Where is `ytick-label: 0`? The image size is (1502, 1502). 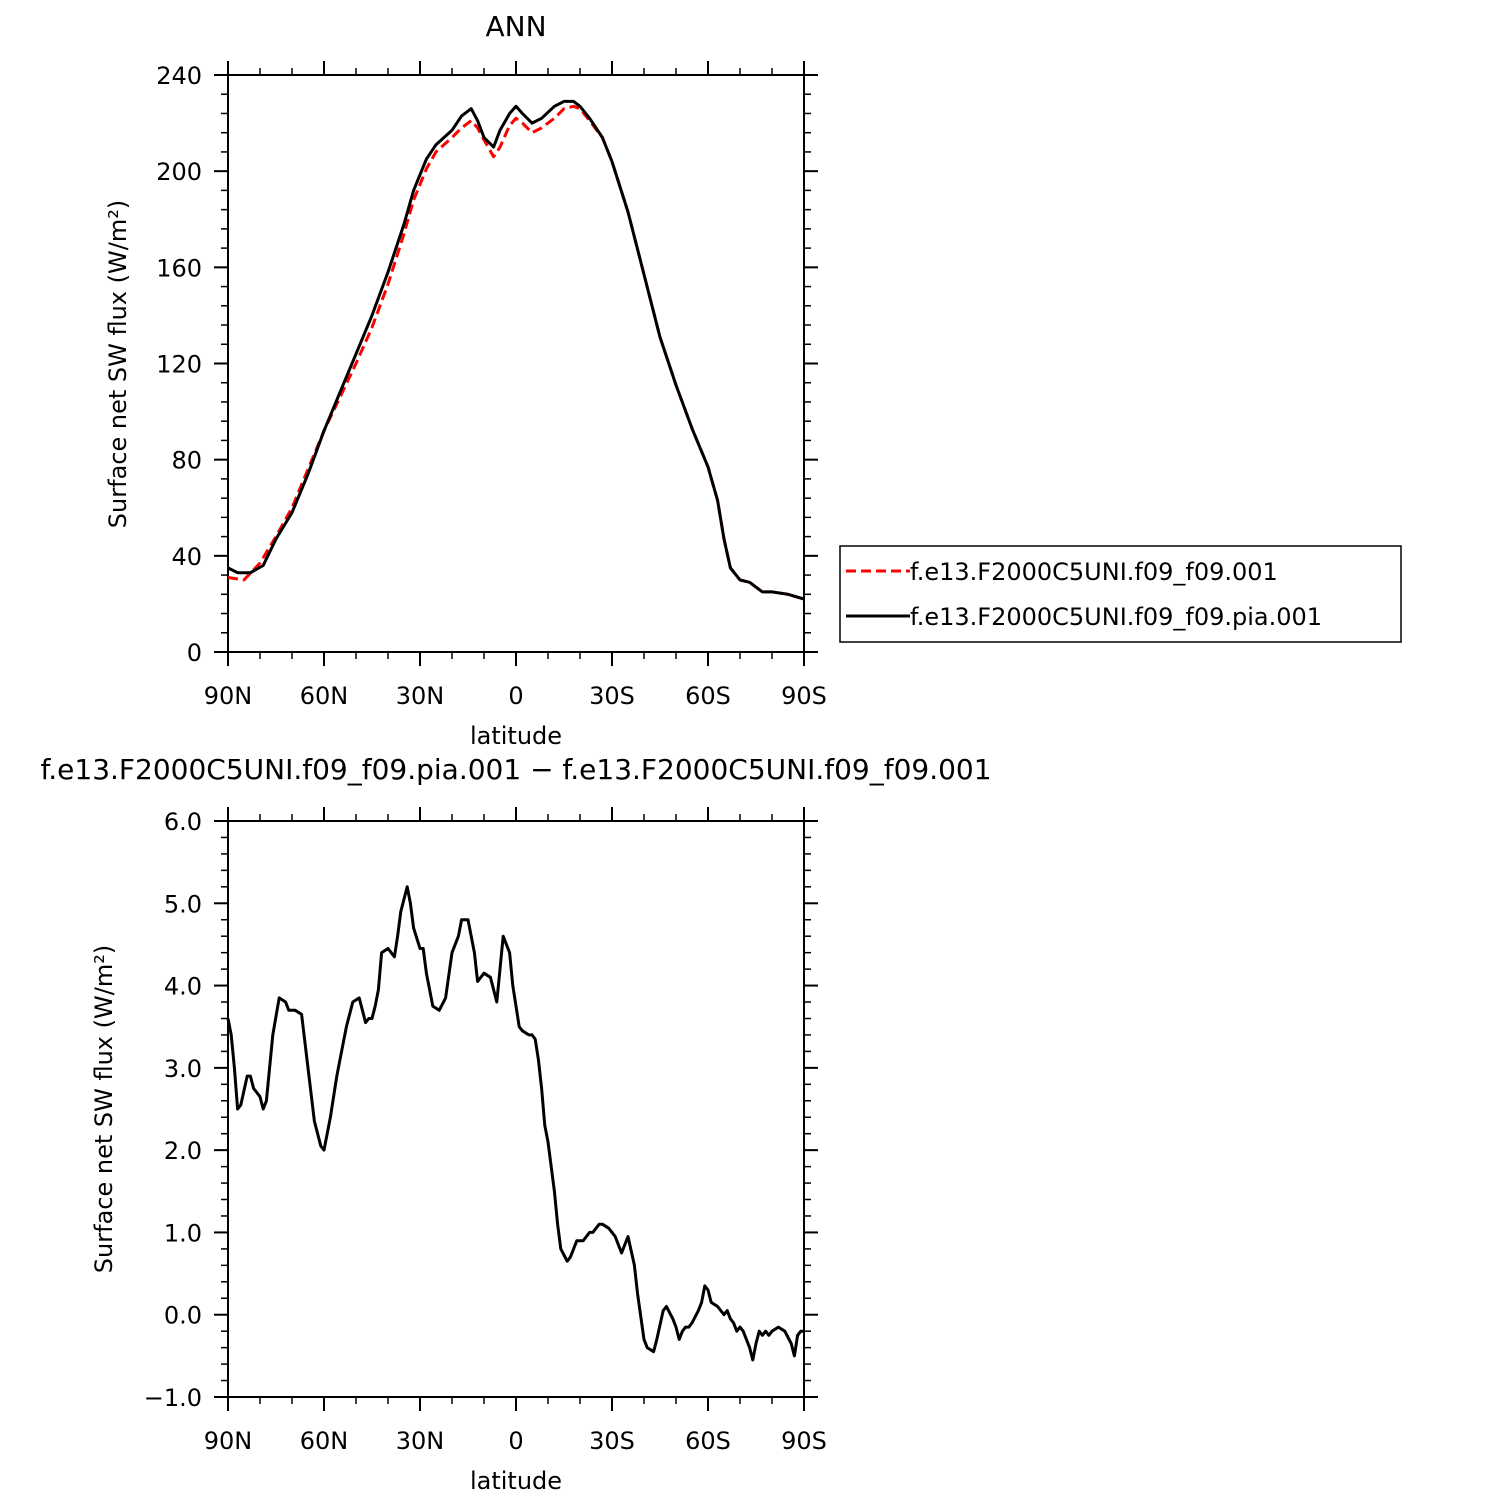
ytick-label: 0 is located at coordinates (194, 653).